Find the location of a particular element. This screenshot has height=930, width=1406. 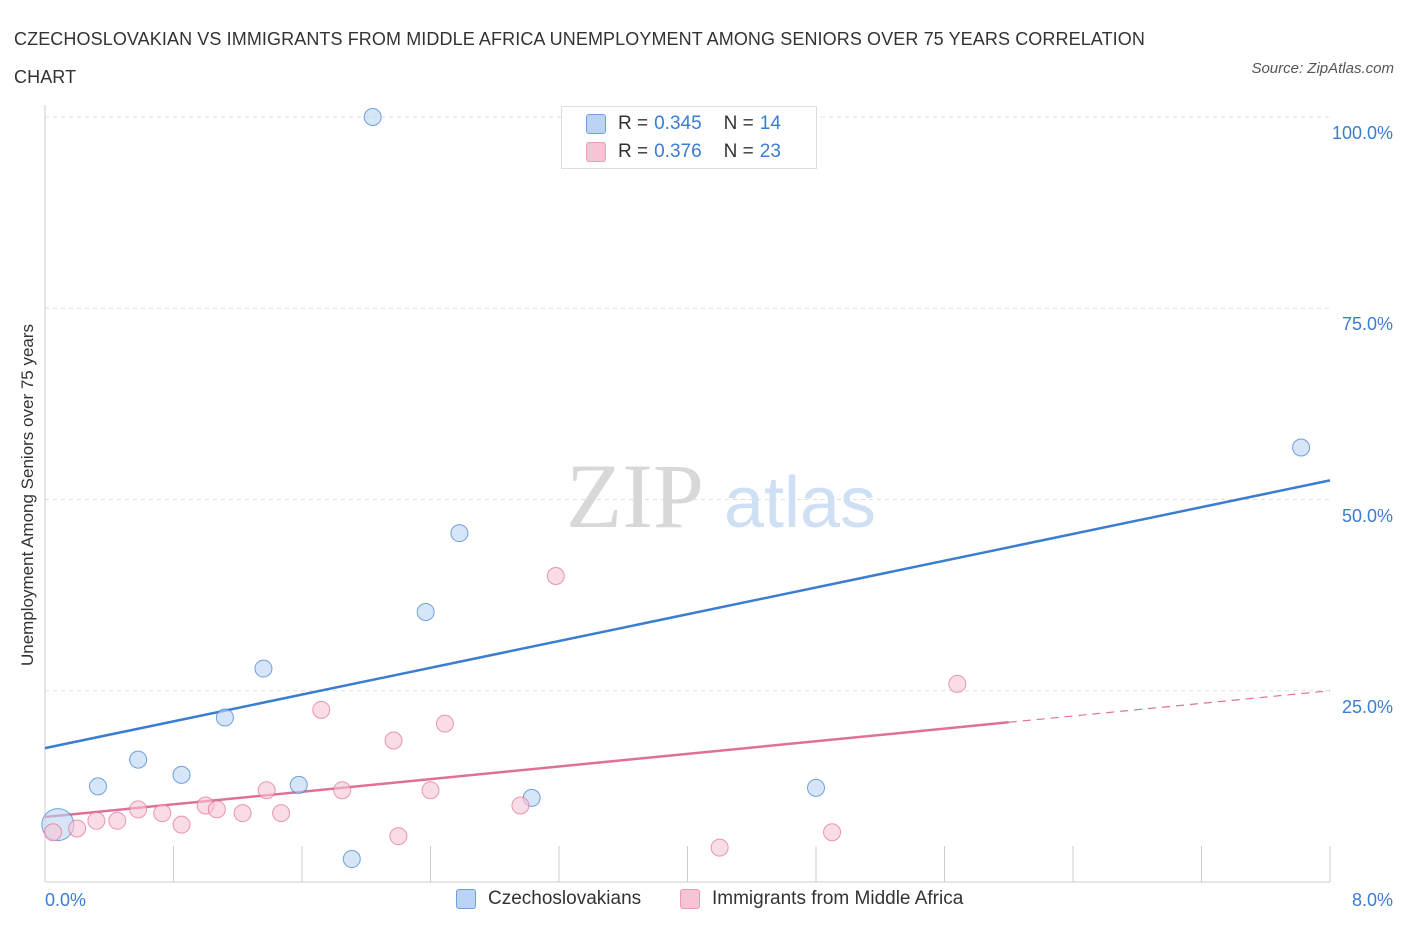

series-legend-middle-africa: Immigrants from Middle Africa is located at coordinates (821, 899).